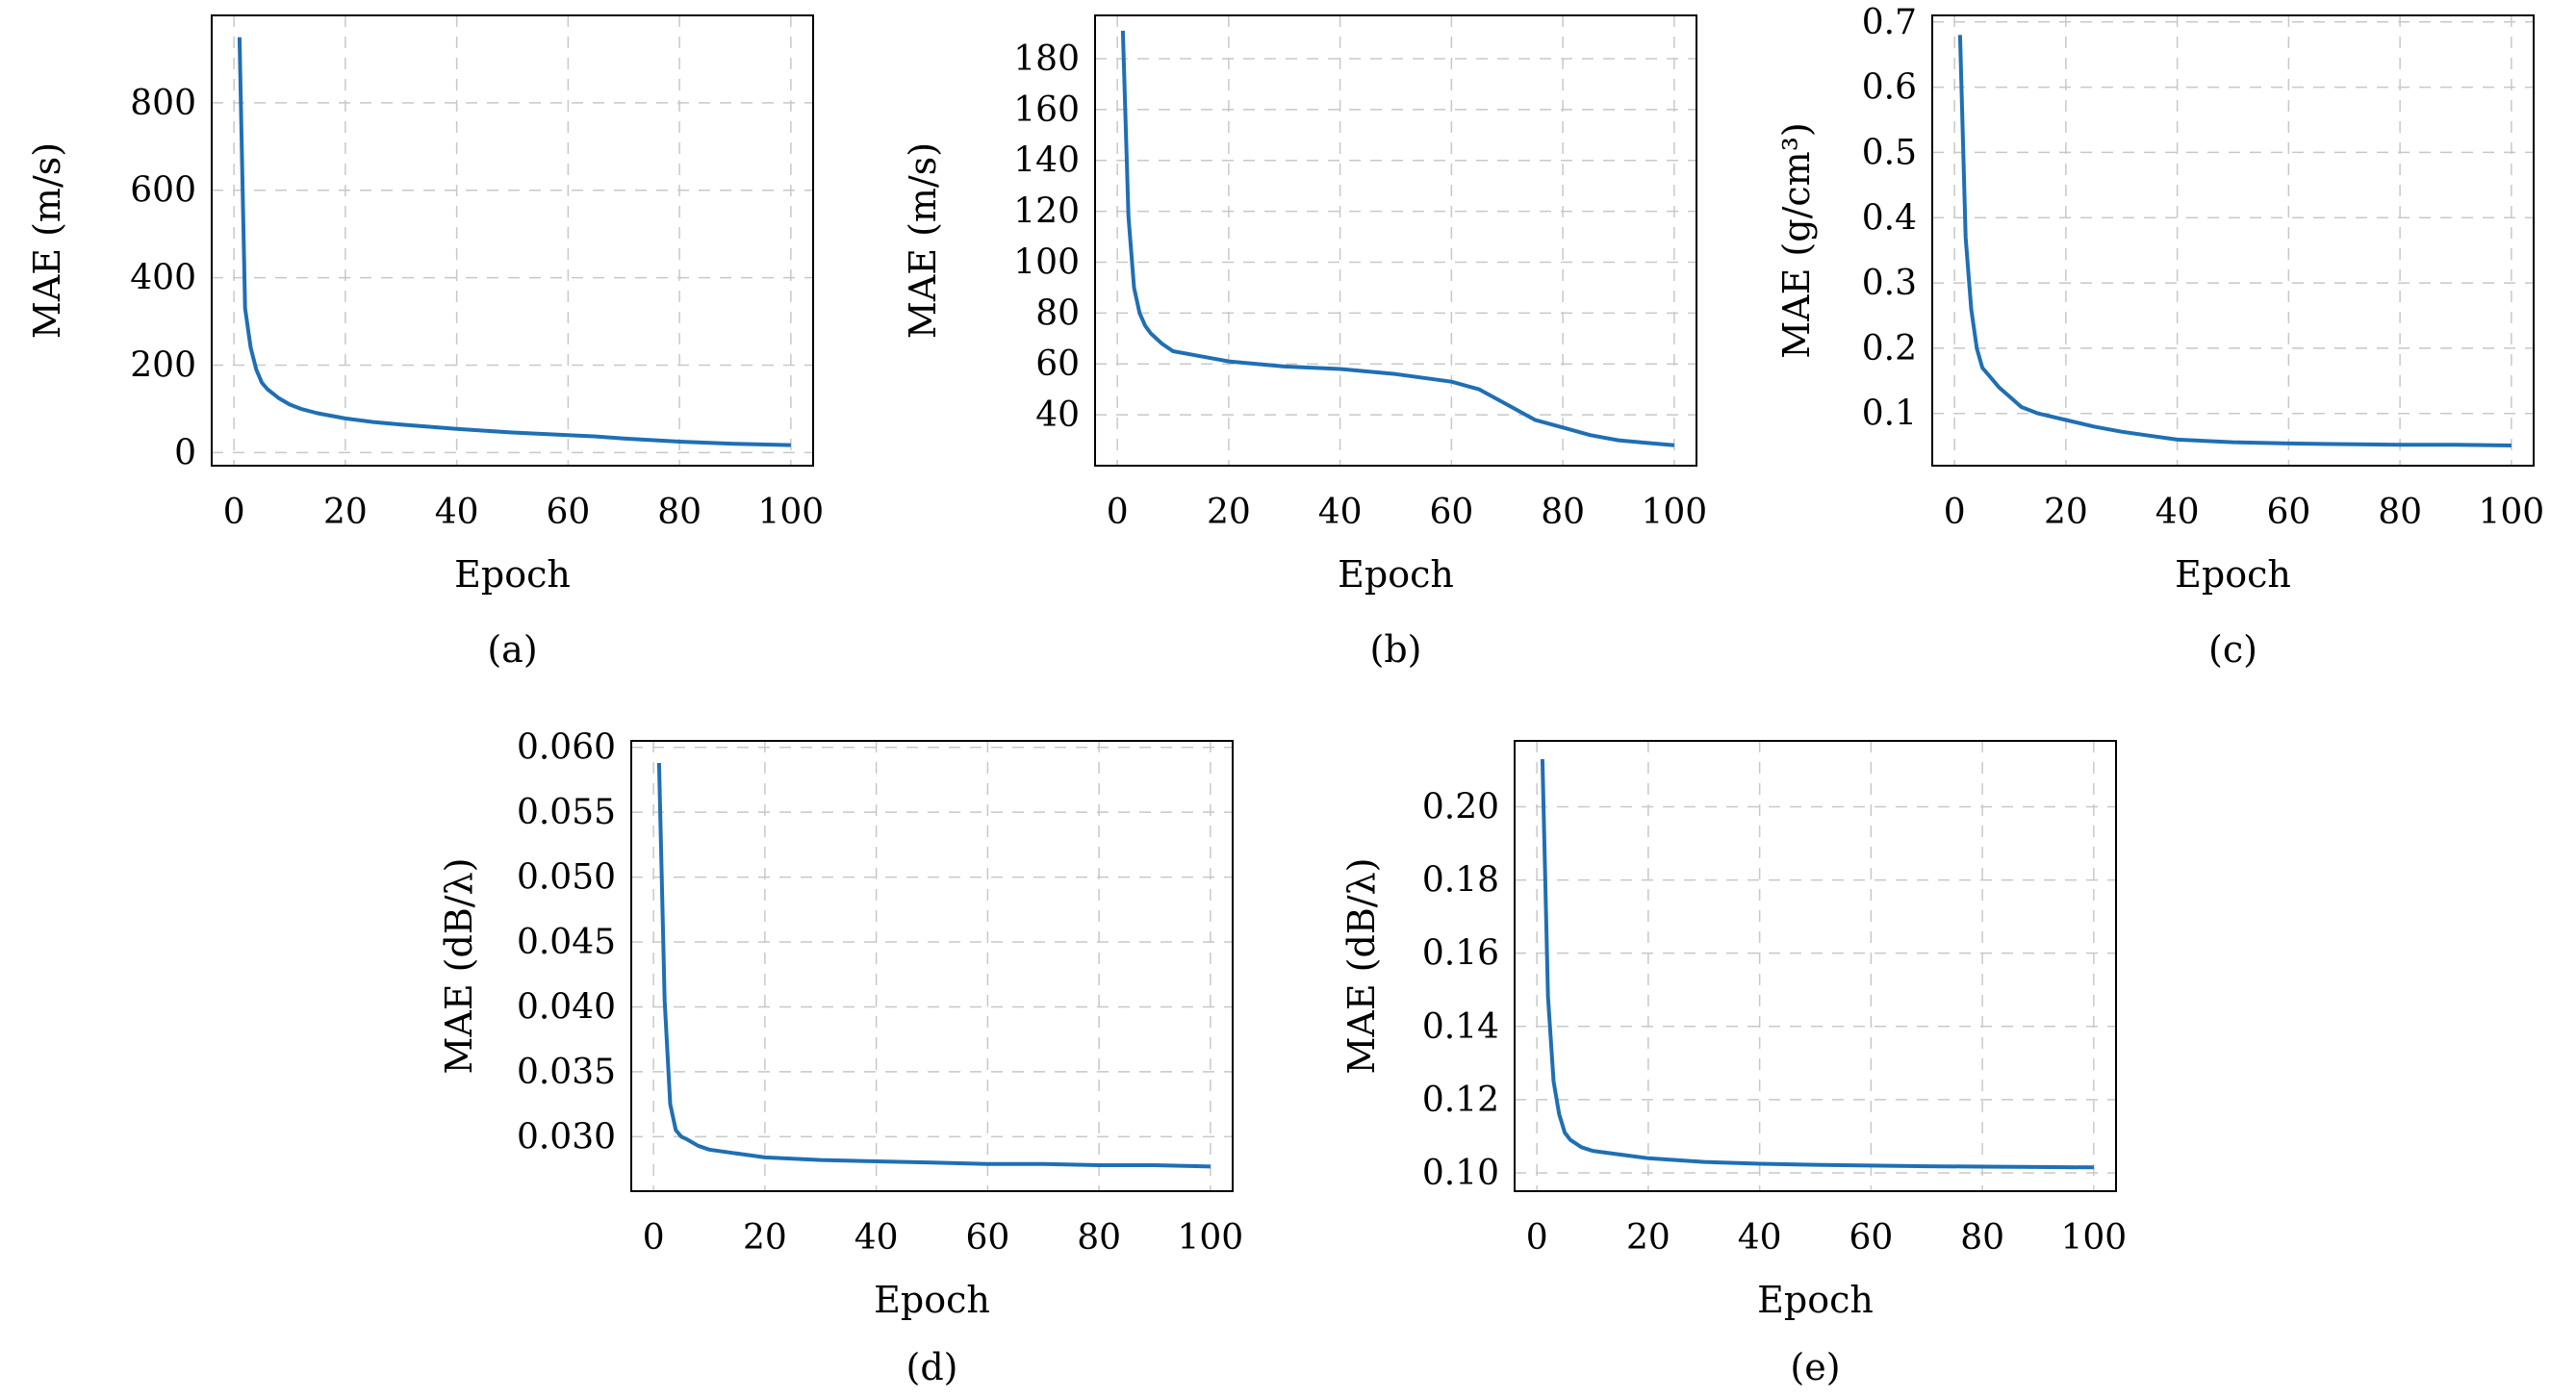 The width and height of the screenshot is (2576, 1399). Describe the element at coordinates (1889, 152) in the screenshot. I see `y-tick-label: 0.5` at that location.